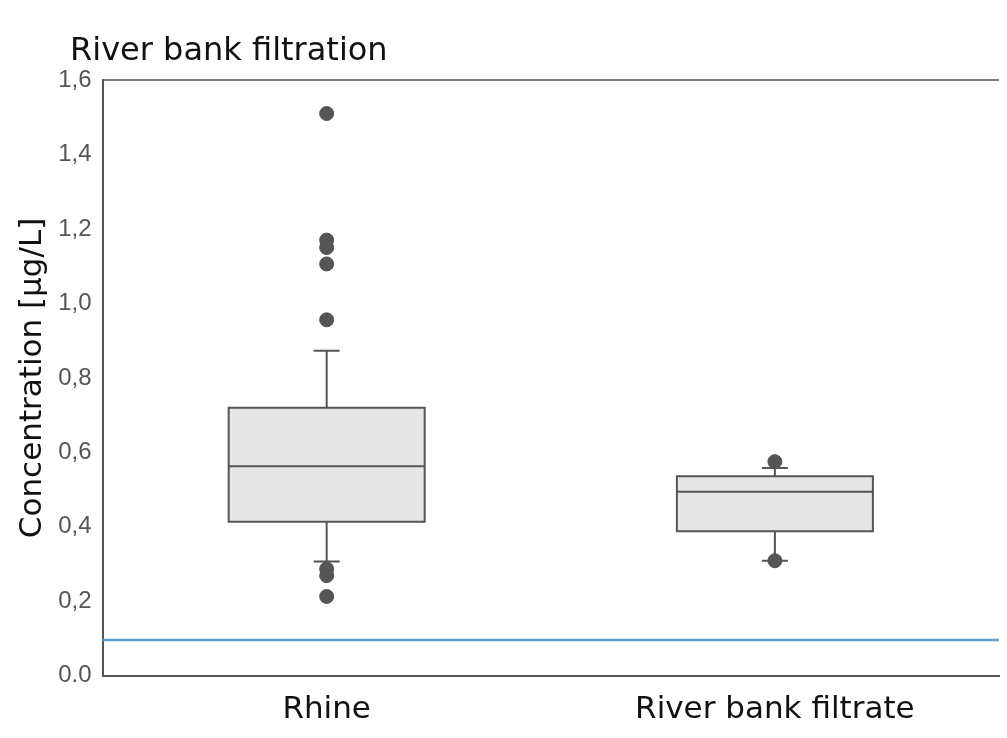 The image size is (1007, 738). Describe the element at coordinates (326, 707) in the screenshot. I see `x-tick-label: Rhine` at that location.